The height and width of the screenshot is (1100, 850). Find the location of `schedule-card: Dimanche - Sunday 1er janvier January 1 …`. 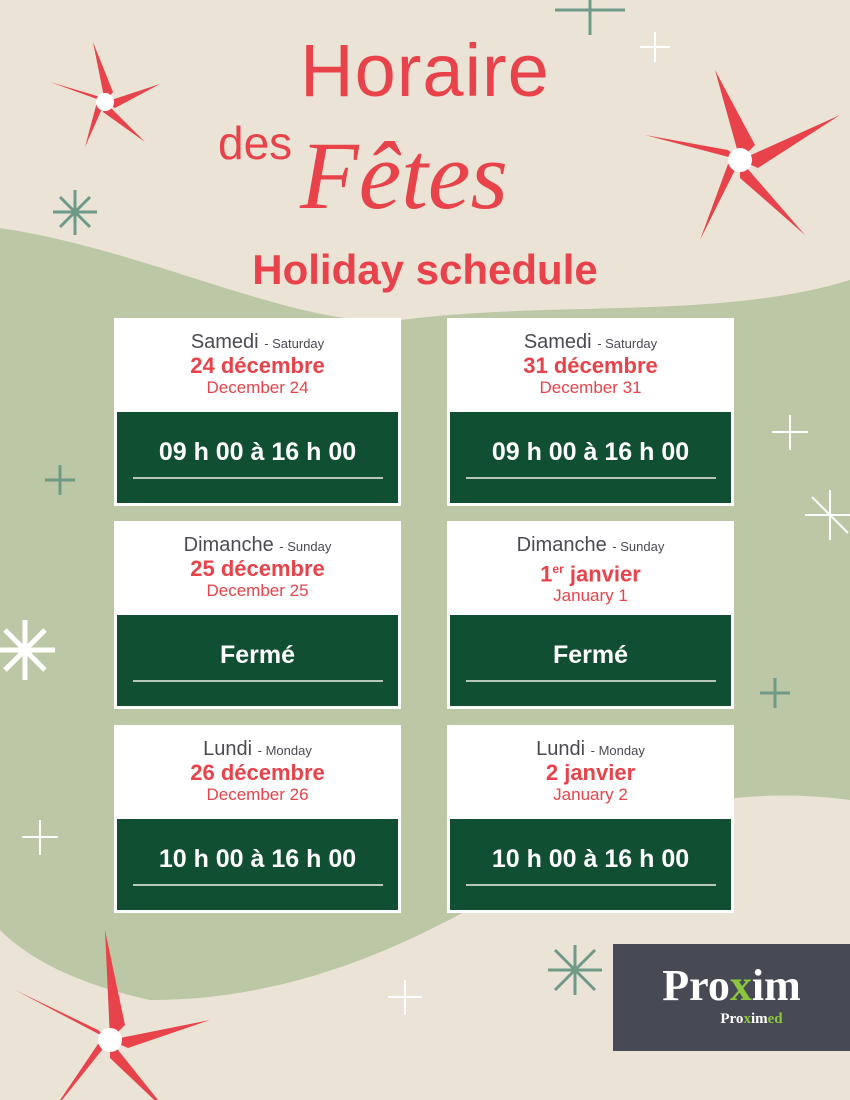

schedule-card: Dimanche - Sunday 1er janvier January 1 … is located at coordinates (590, 615).